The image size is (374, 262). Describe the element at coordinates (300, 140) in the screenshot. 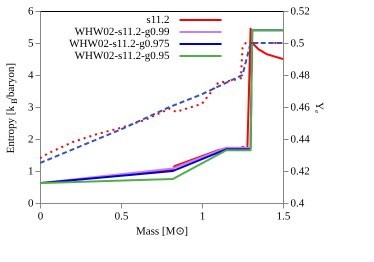

I see `y2-tick-label: 0.44` at that location.